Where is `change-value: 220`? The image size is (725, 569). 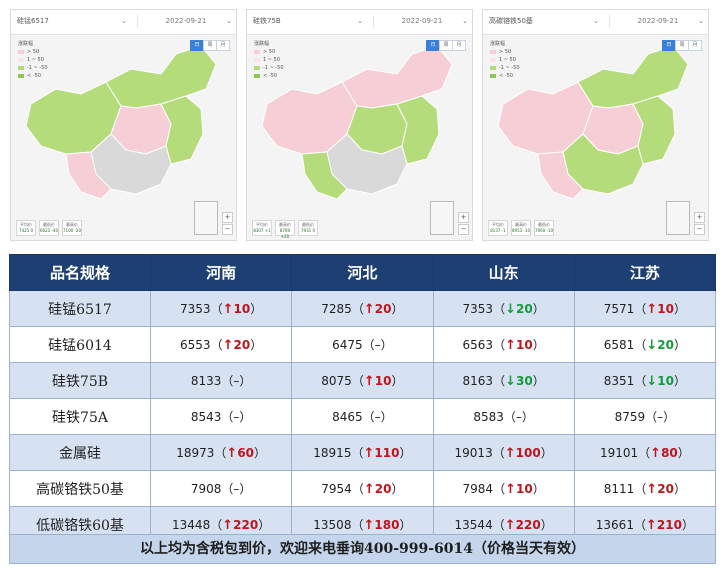
change-value: 220 is located at coordinates (246, 525).